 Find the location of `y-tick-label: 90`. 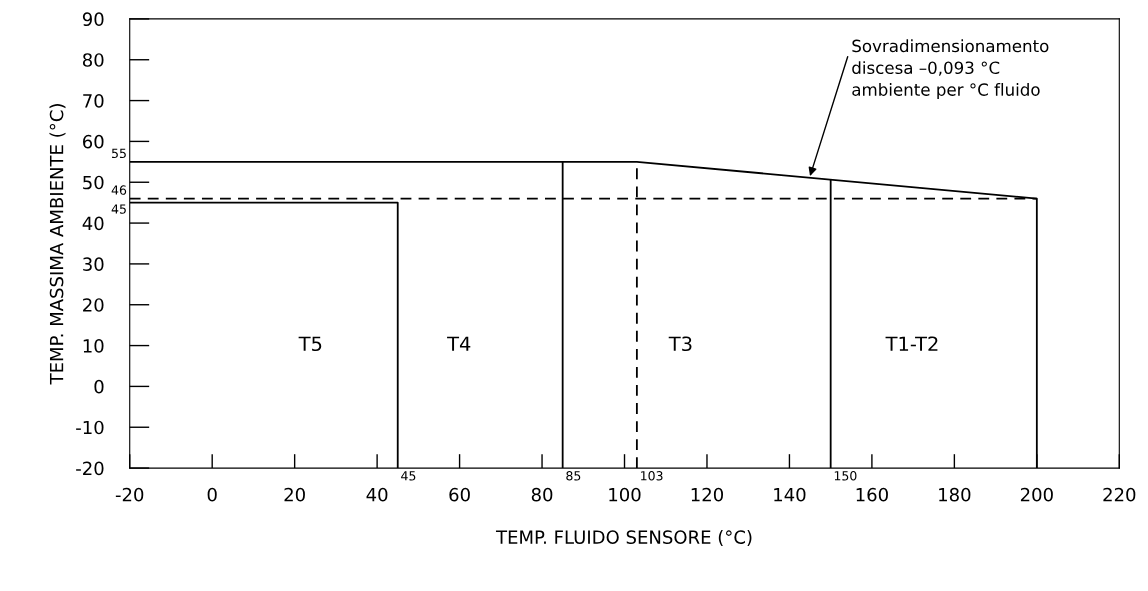

y-tick-label: 90 is located at coordinates (93, 19).